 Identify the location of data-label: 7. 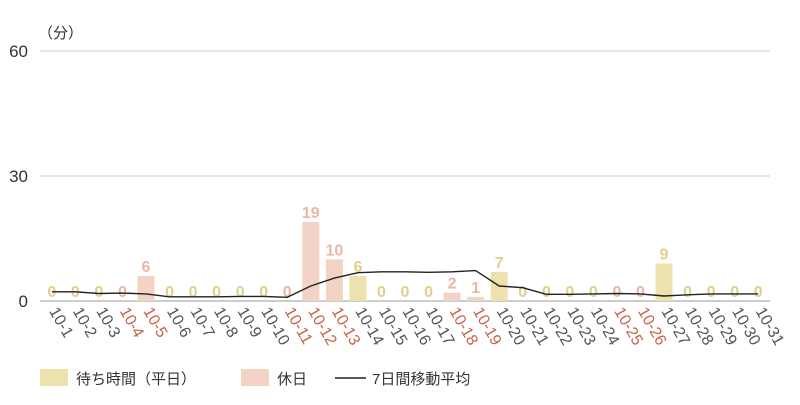
(499, 263).